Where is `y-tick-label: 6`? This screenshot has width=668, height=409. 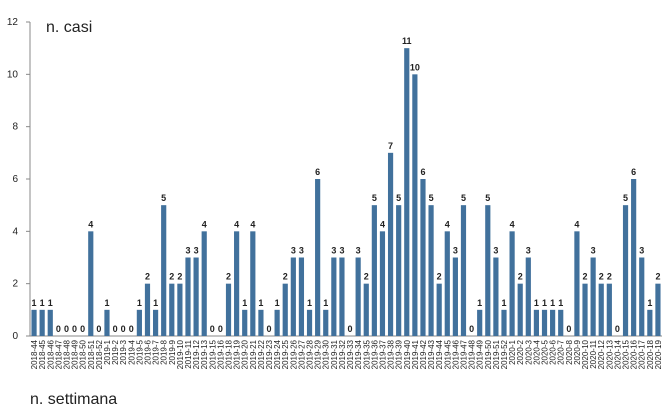
y-tick-label: 6 is located at coordinates (15, 179).